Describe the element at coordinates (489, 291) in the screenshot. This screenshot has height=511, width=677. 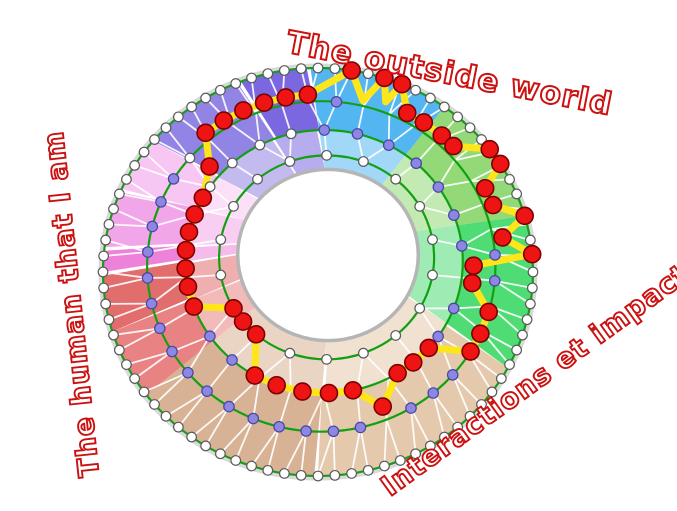
I see `sector-green-bright` at that location.